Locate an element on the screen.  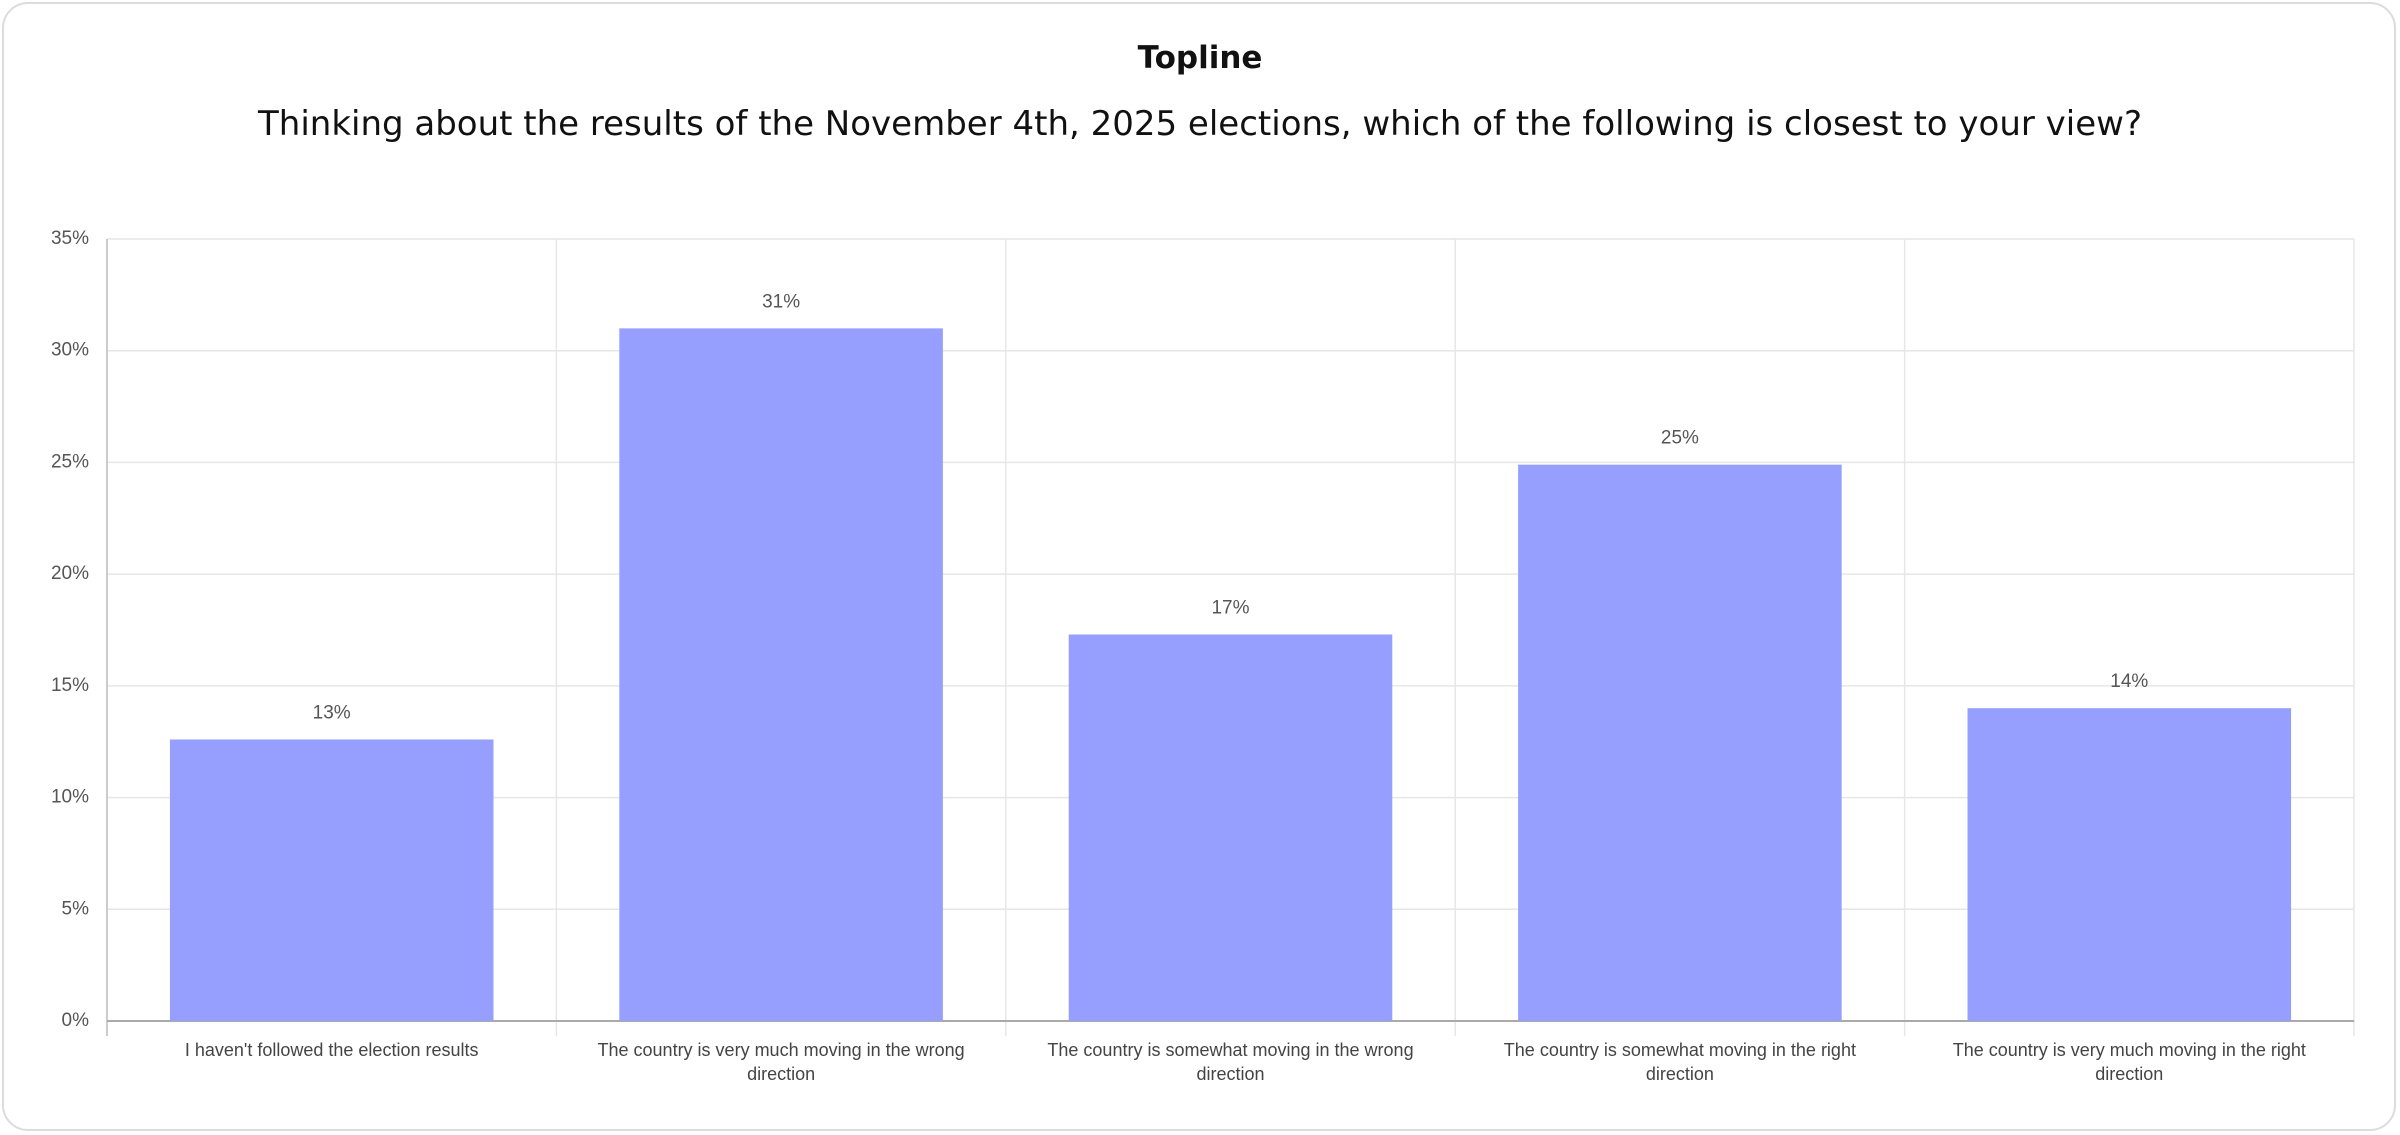
data-label: 25% is located at coordinates (1680, 438).